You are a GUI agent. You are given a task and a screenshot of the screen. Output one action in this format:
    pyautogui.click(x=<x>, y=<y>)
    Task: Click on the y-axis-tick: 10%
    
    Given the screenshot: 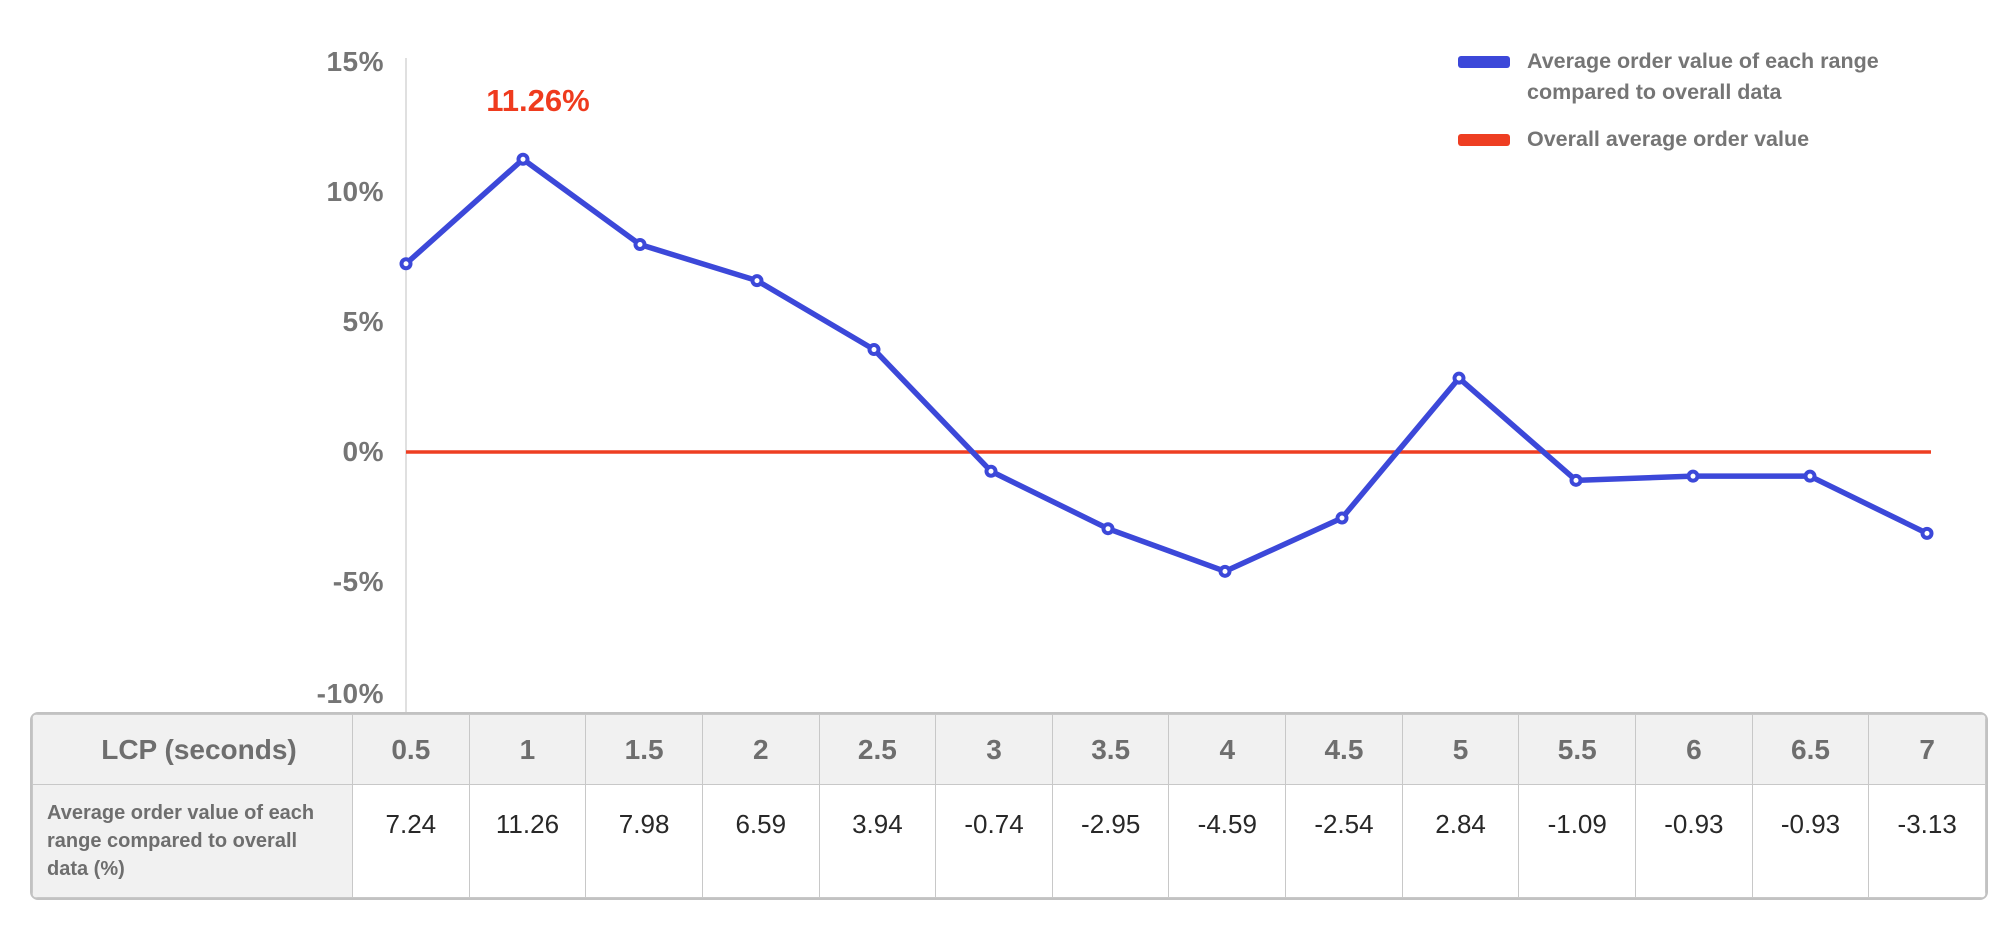 What is the action you would take?
    pyautogui.click(x=355, y=191)
    